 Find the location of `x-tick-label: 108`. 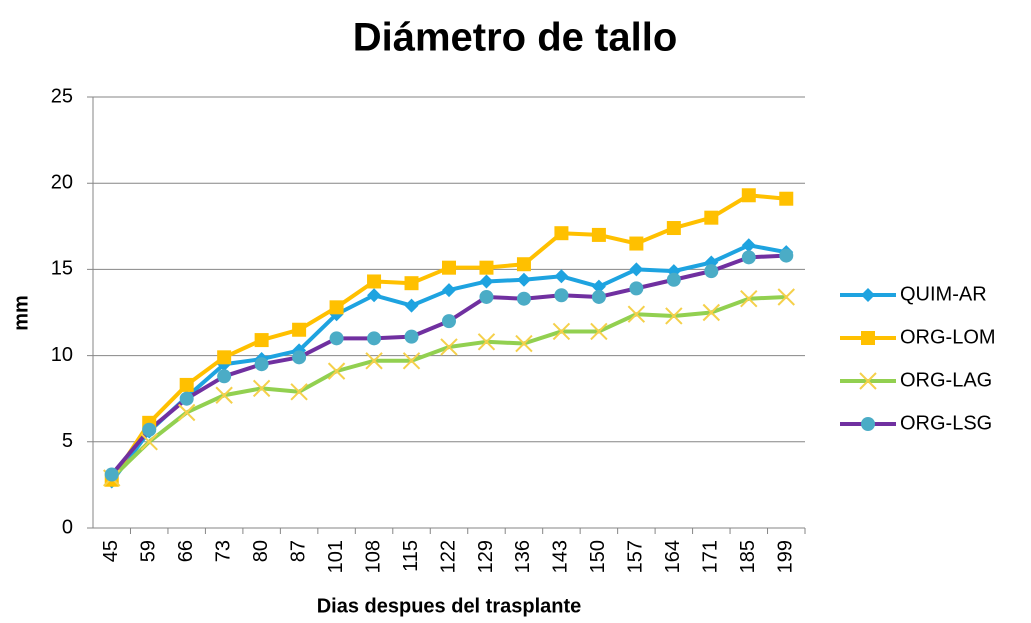

x-tick-label: 108 is located at coordinates (373, 556).